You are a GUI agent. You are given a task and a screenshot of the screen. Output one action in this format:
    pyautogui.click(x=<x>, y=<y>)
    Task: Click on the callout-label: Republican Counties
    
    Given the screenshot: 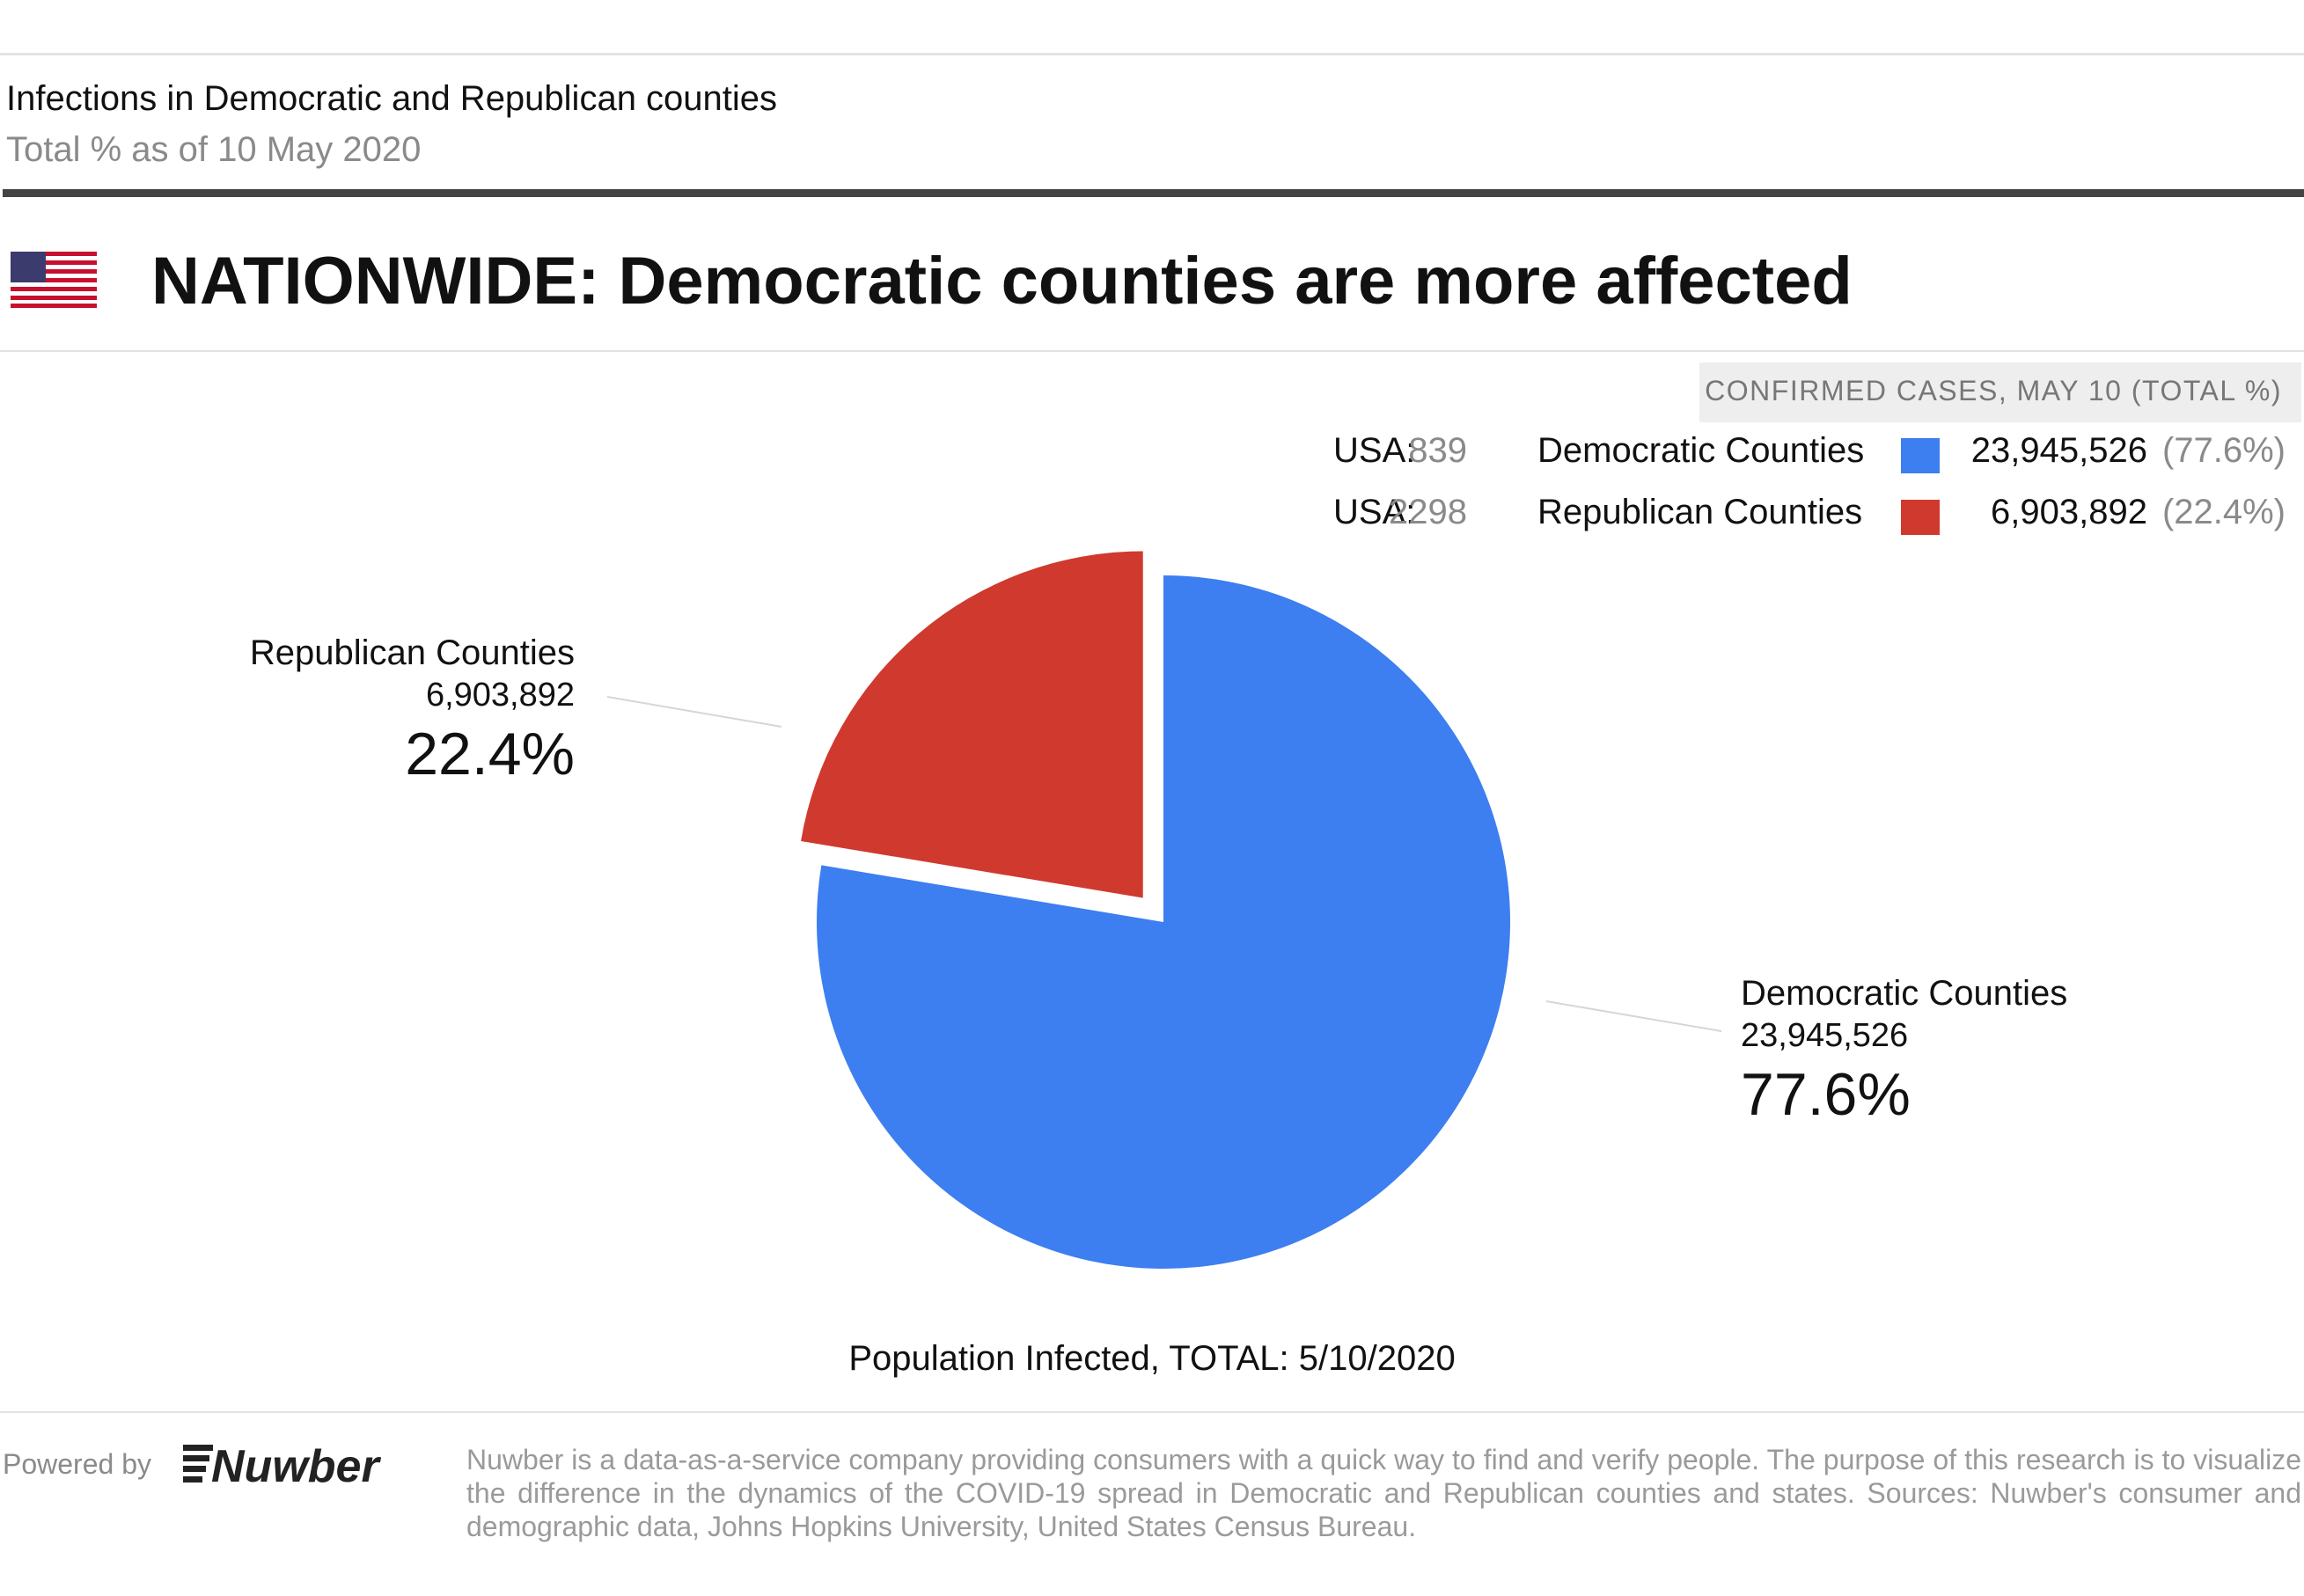 What is the action you would take?
    pyautogui.click(x=412, y=653)
    